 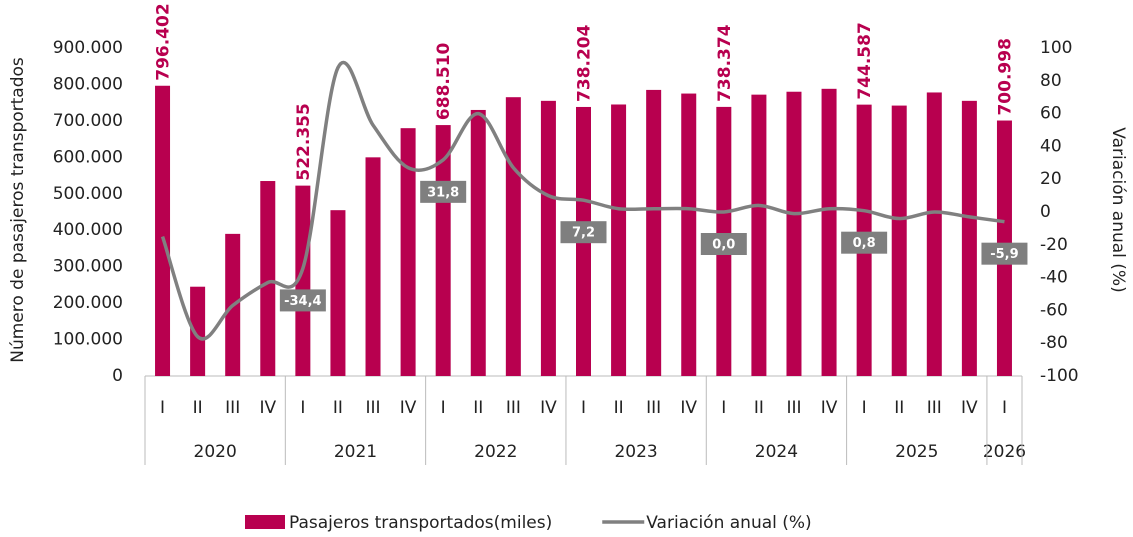 What do you see at coordinates (88, 267) in the screenshot?
I see `y-tick-label: 300.000` at bounding box center [88, 267].